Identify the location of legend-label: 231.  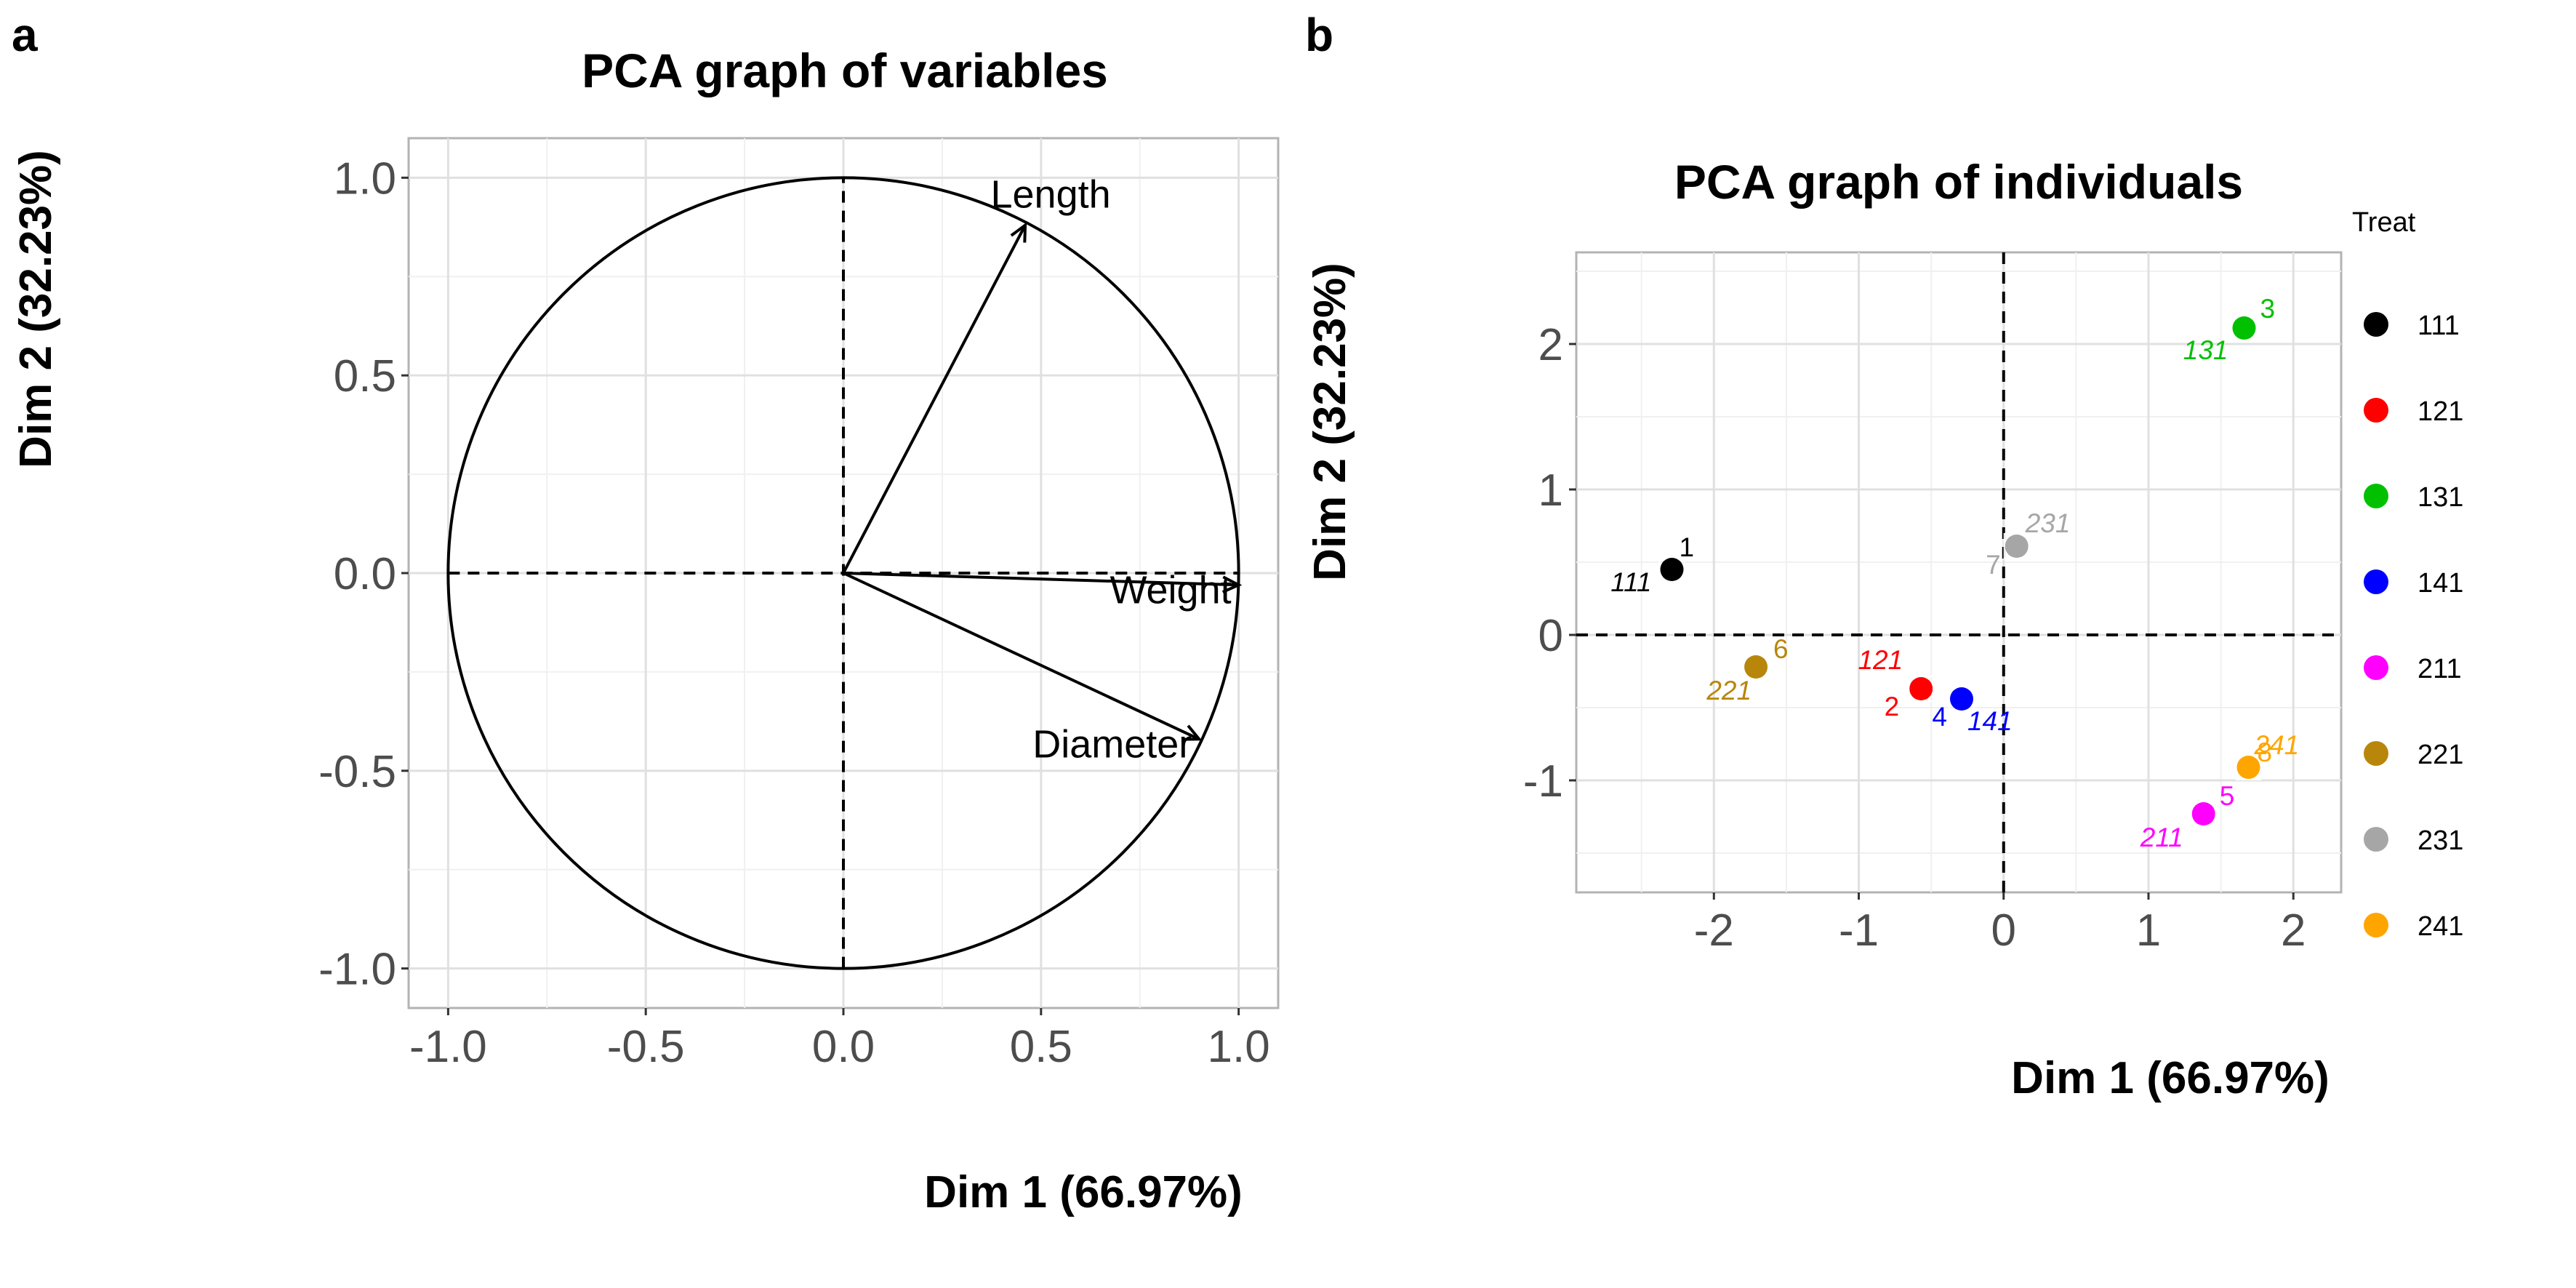
(2440, 840).